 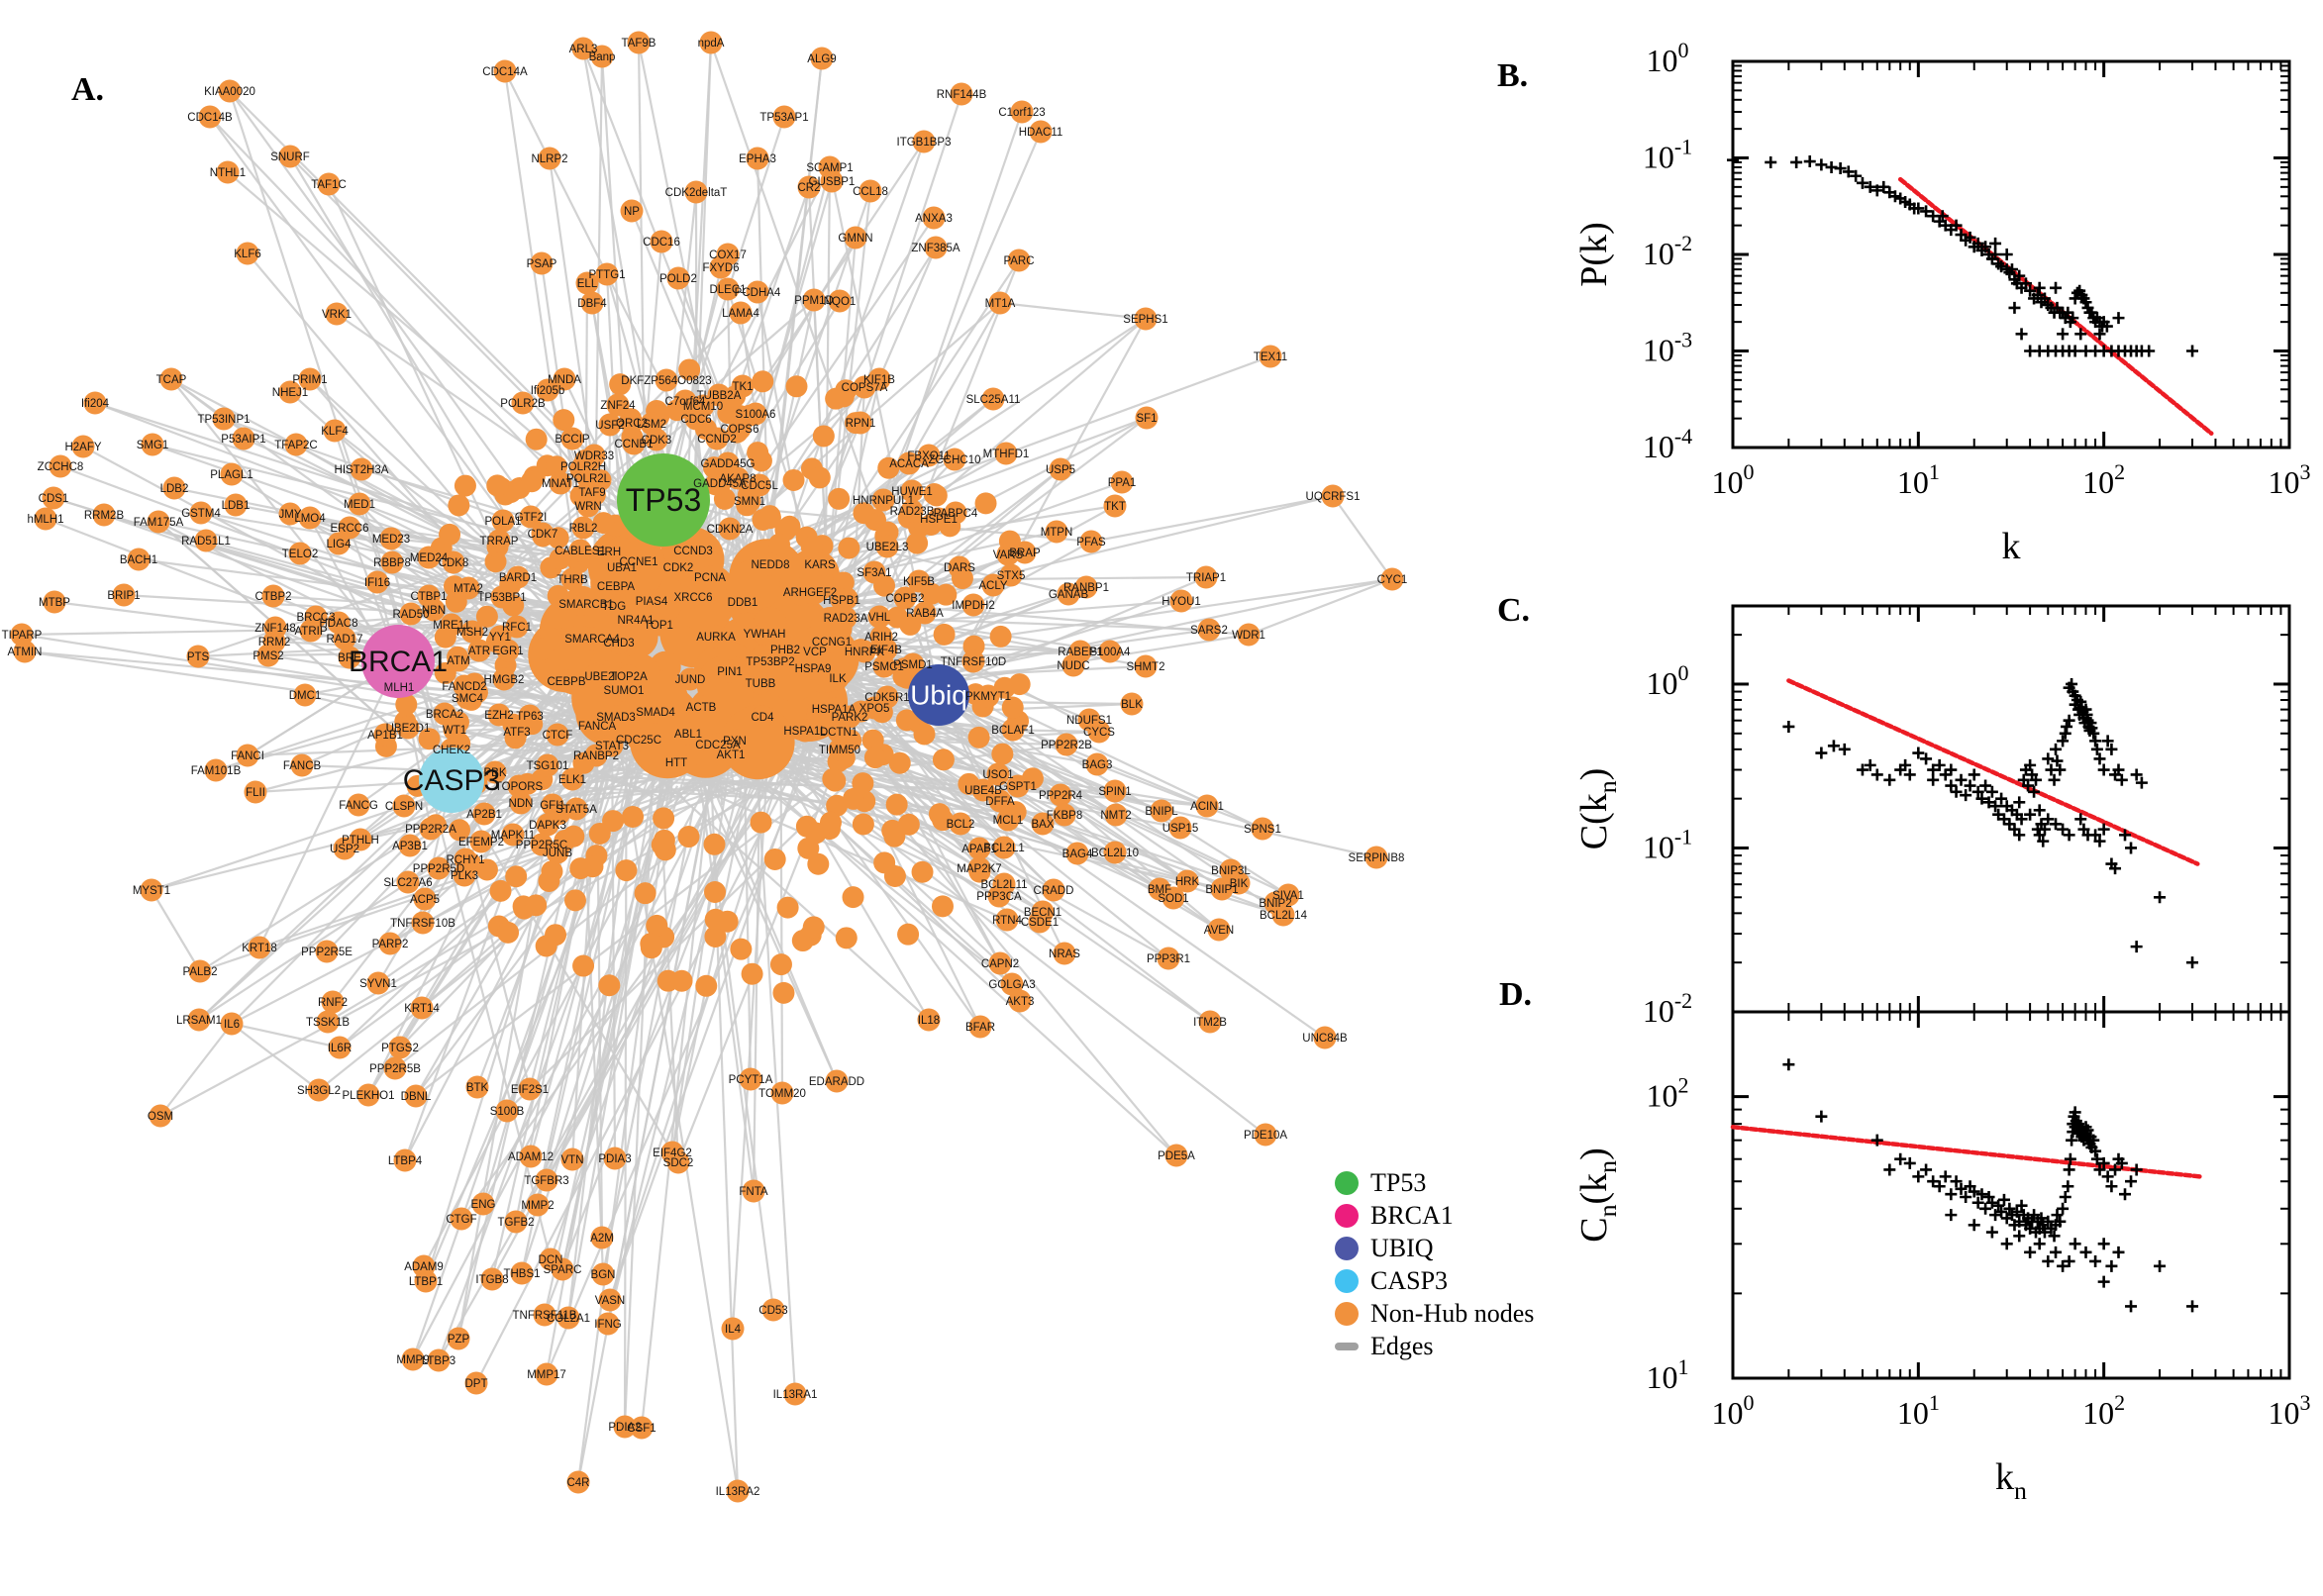 I want to click on network-node-label: LIG4, so click(x=340, y=544).